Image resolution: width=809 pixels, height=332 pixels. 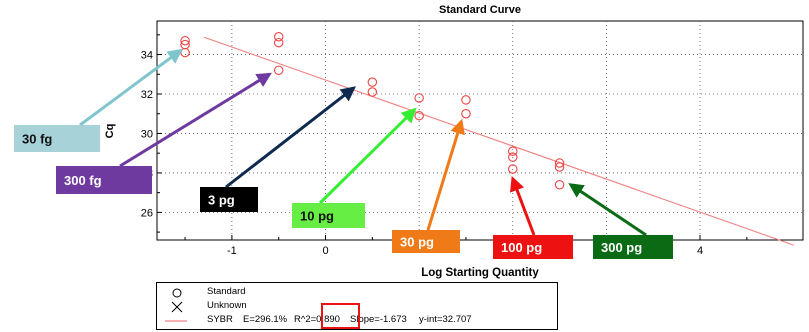 What do you see at coordinates (176, 321) in the screenshot?
I see `line-marker-icon` at bounding box center [176, 321].